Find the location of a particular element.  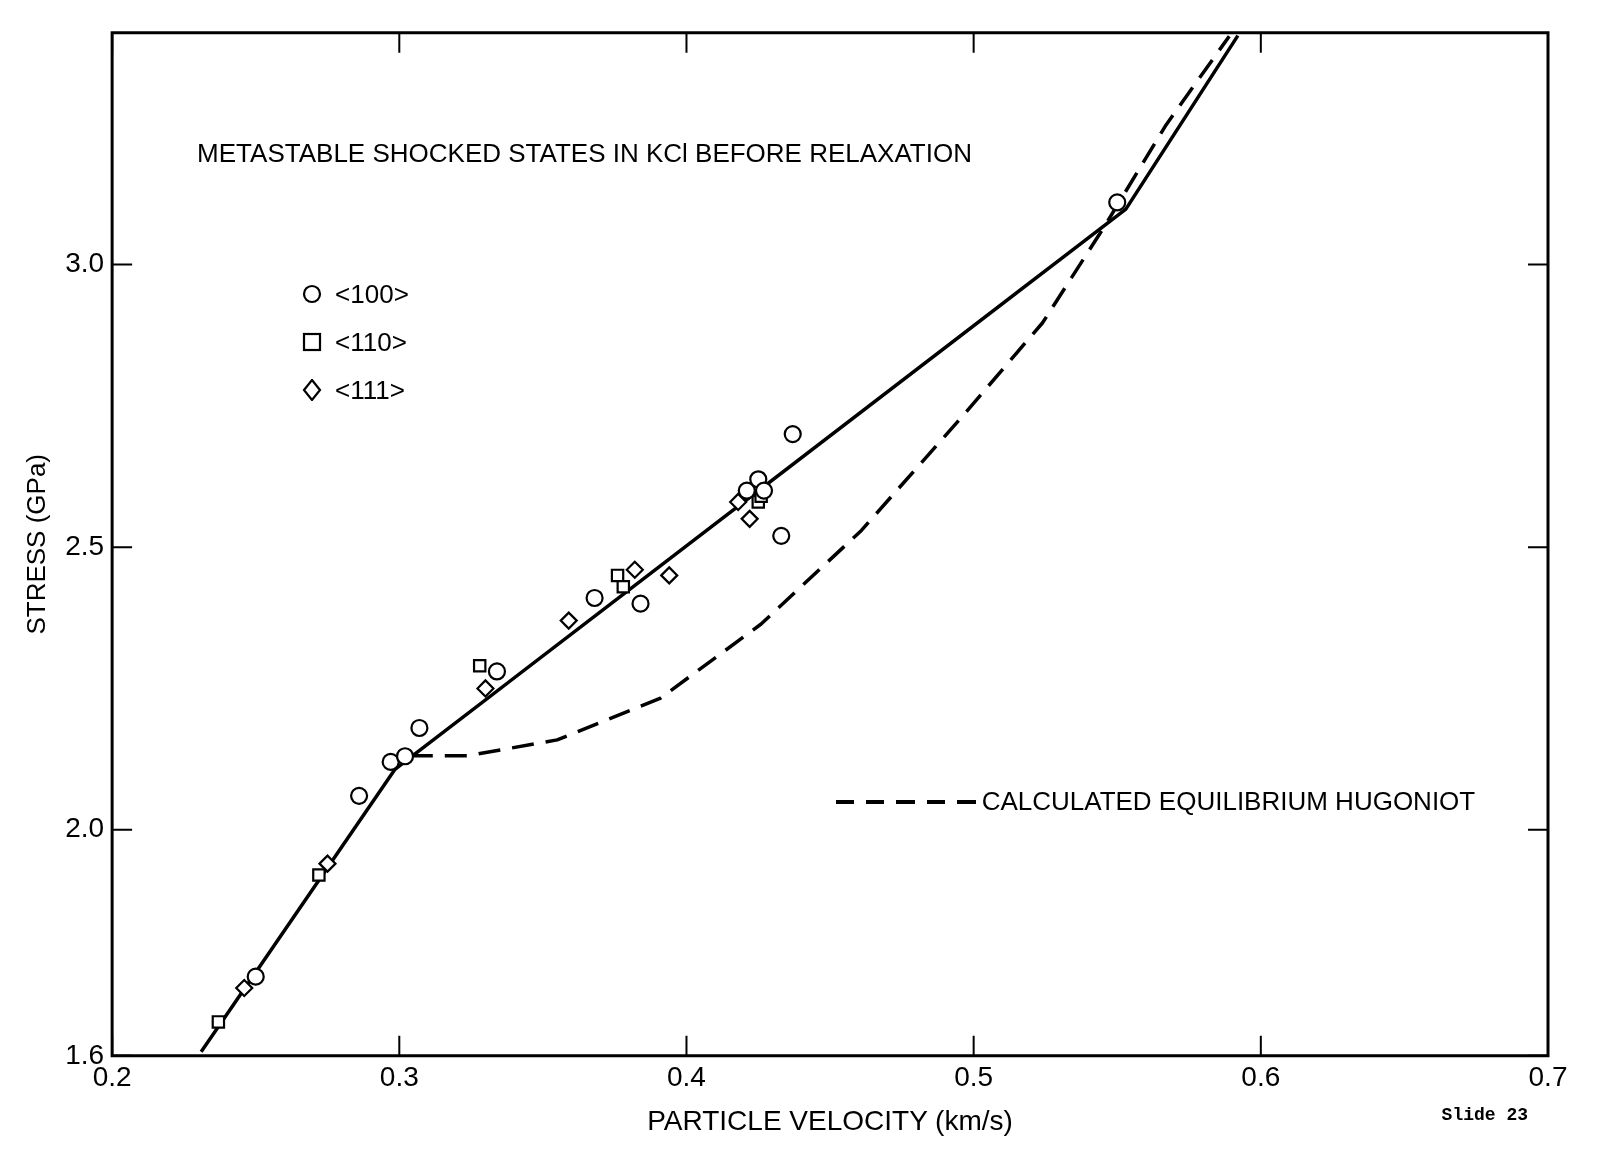

legend-label: <110> is located at coordinates (371, 342).